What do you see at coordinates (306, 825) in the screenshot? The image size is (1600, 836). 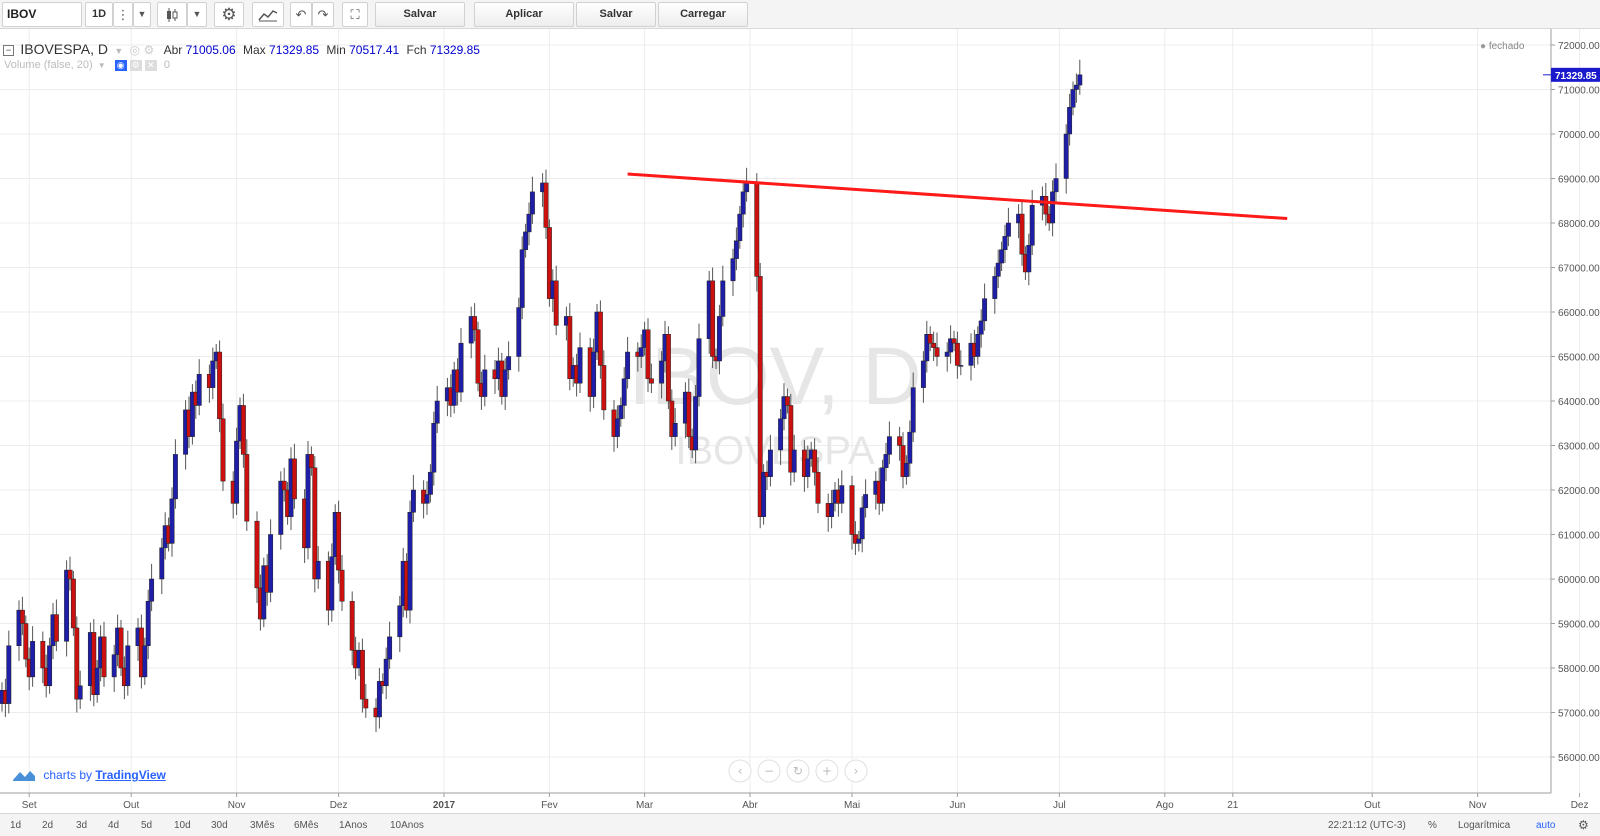 I see `timeframe-button: 6Mês` at bounding box center [306, 825].